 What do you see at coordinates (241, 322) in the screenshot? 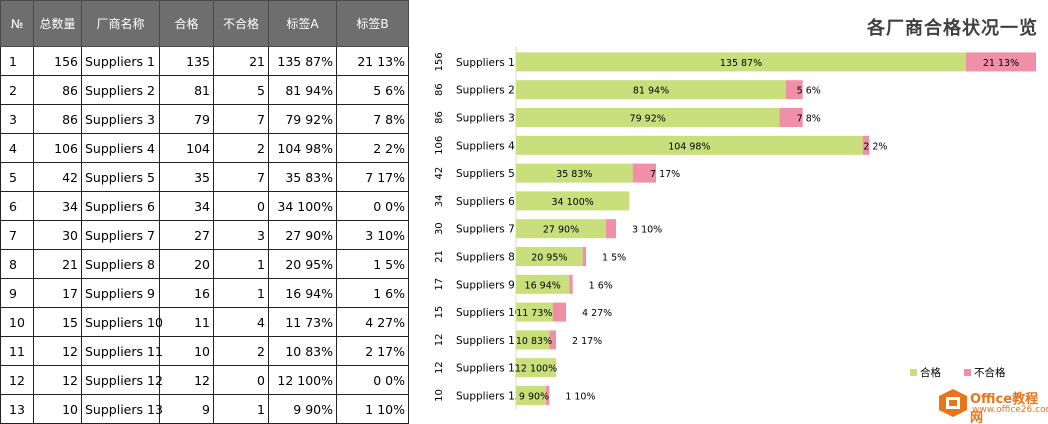
I see `cell-fail: 4` at bounding box center [241, 322].